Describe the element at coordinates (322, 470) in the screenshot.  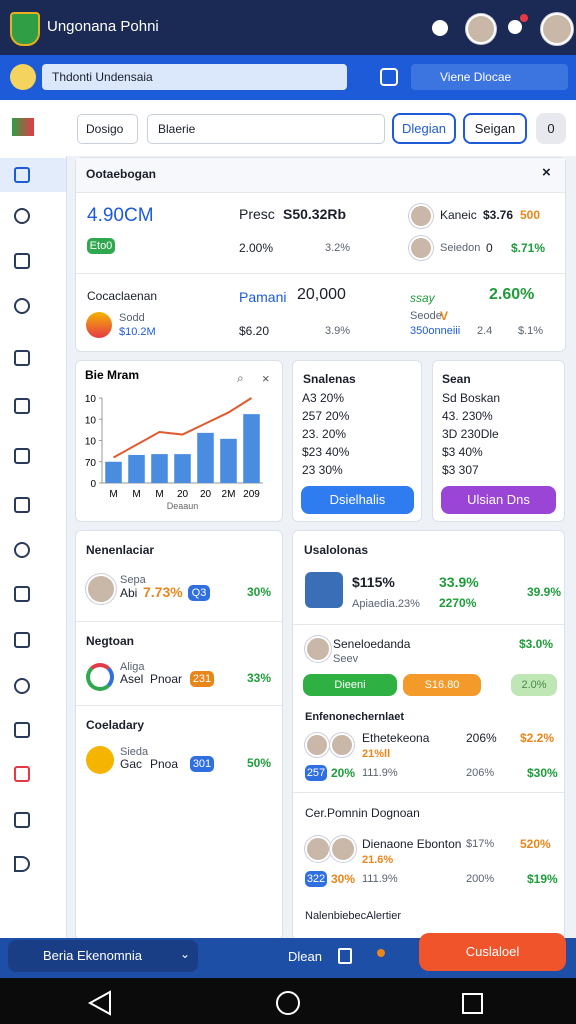
I see `line: 23 30%` at that location.